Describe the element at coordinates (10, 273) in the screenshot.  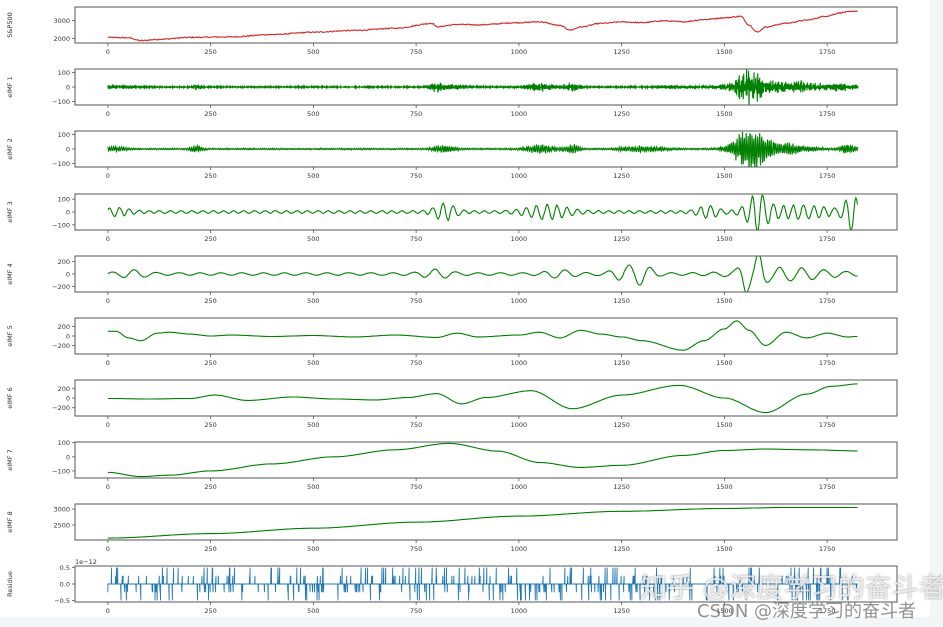
I see `y-axis-label: eIMF 4` at that location.